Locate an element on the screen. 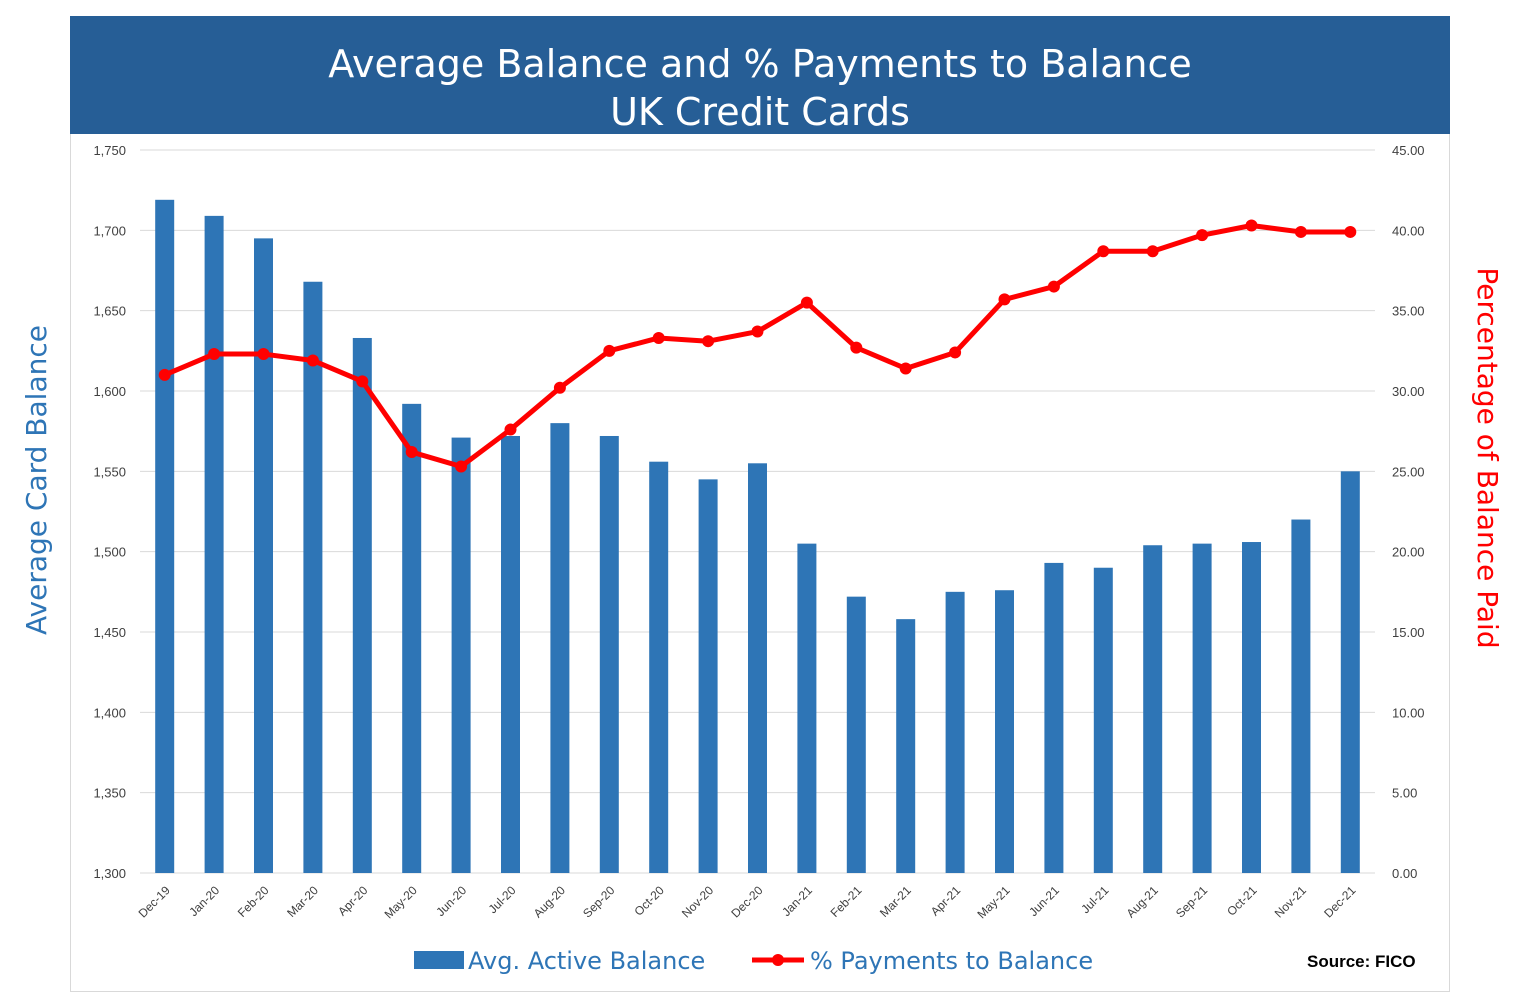  x-tick-label: Jun-20 is located at coordinates (451, 901).